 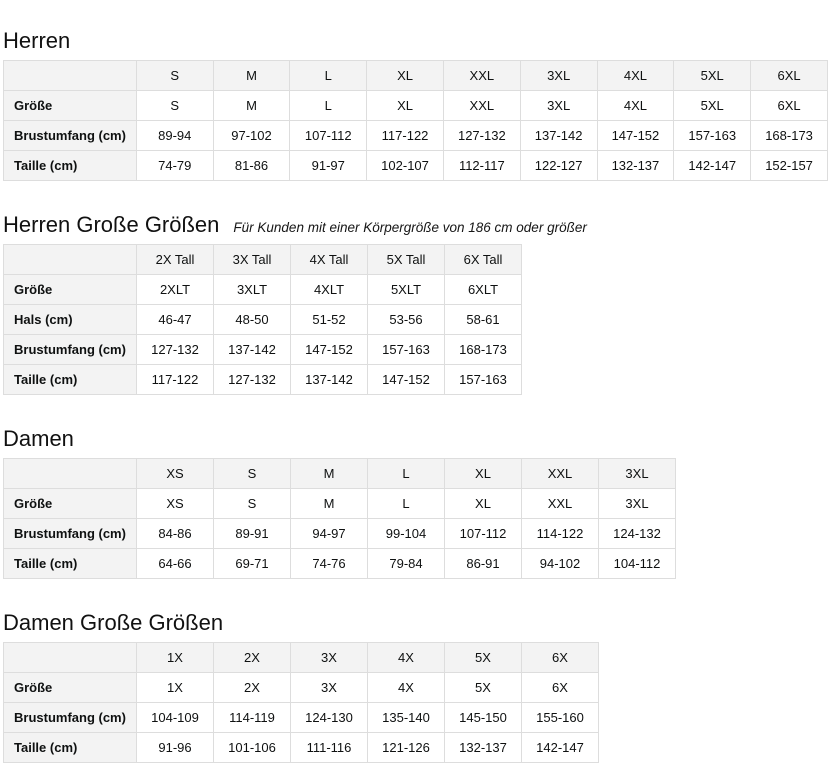 What do you see at coordinates (405, 165) in the screenshot?
I see `size-cell: 102-107` at bounding box center [405, 165].